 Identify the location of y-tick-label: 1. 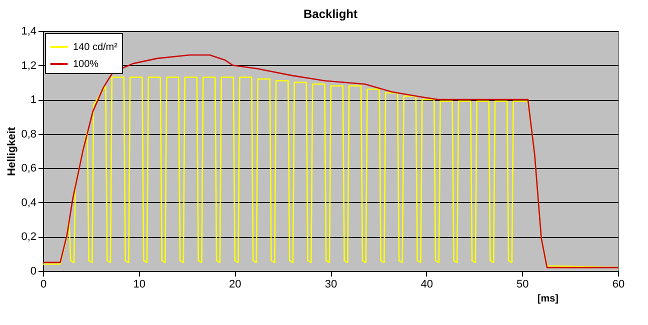
(33, 100).